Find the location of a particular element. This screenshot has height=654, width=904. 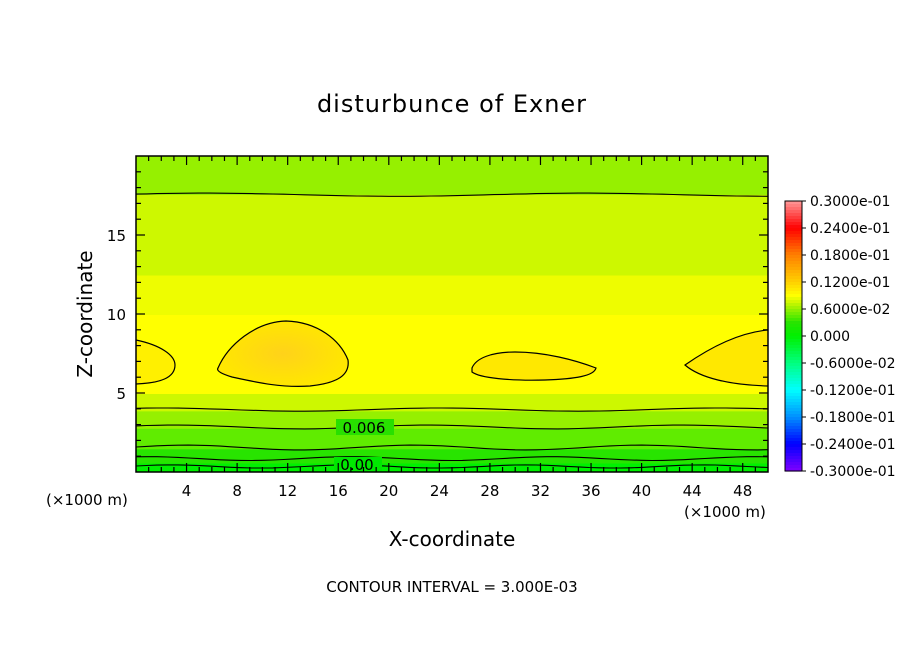

x-tick-label: 40 is located at coordinates (641, 491).